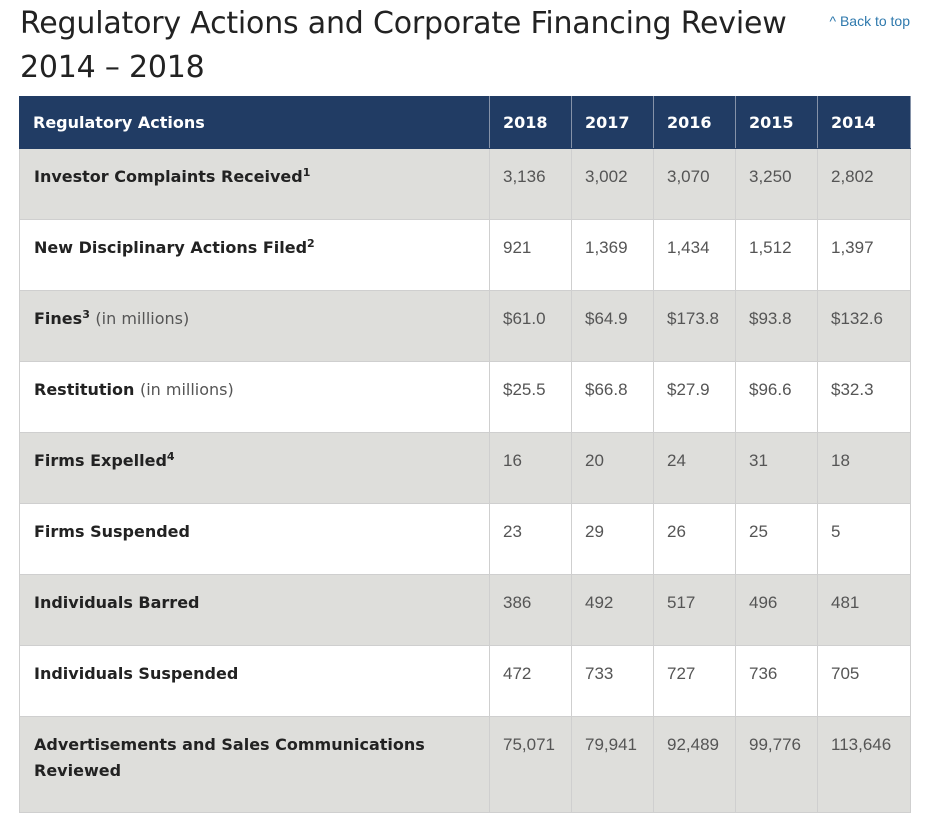 The width and height of the screenshot is (925, 821). Describe the element at coordinates (694, 610) in the screenshot. I see `table-cell: 517` at that location.